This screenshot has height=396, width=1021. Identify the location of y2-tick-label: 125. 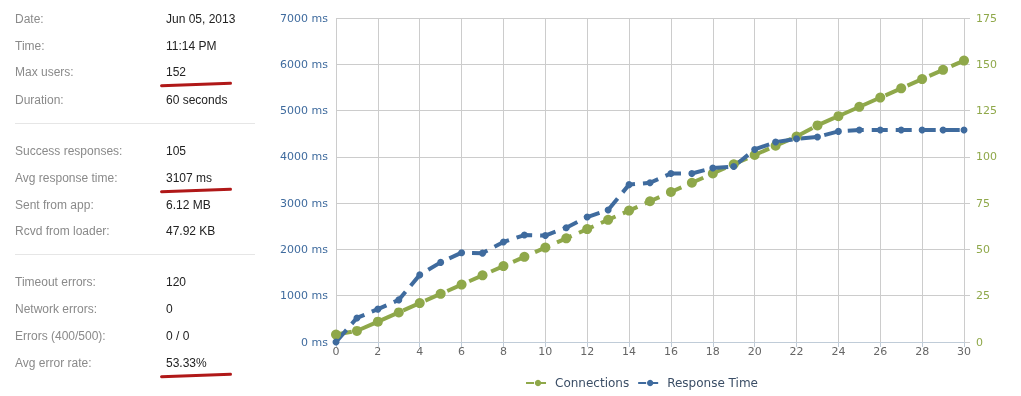
(986, 111).